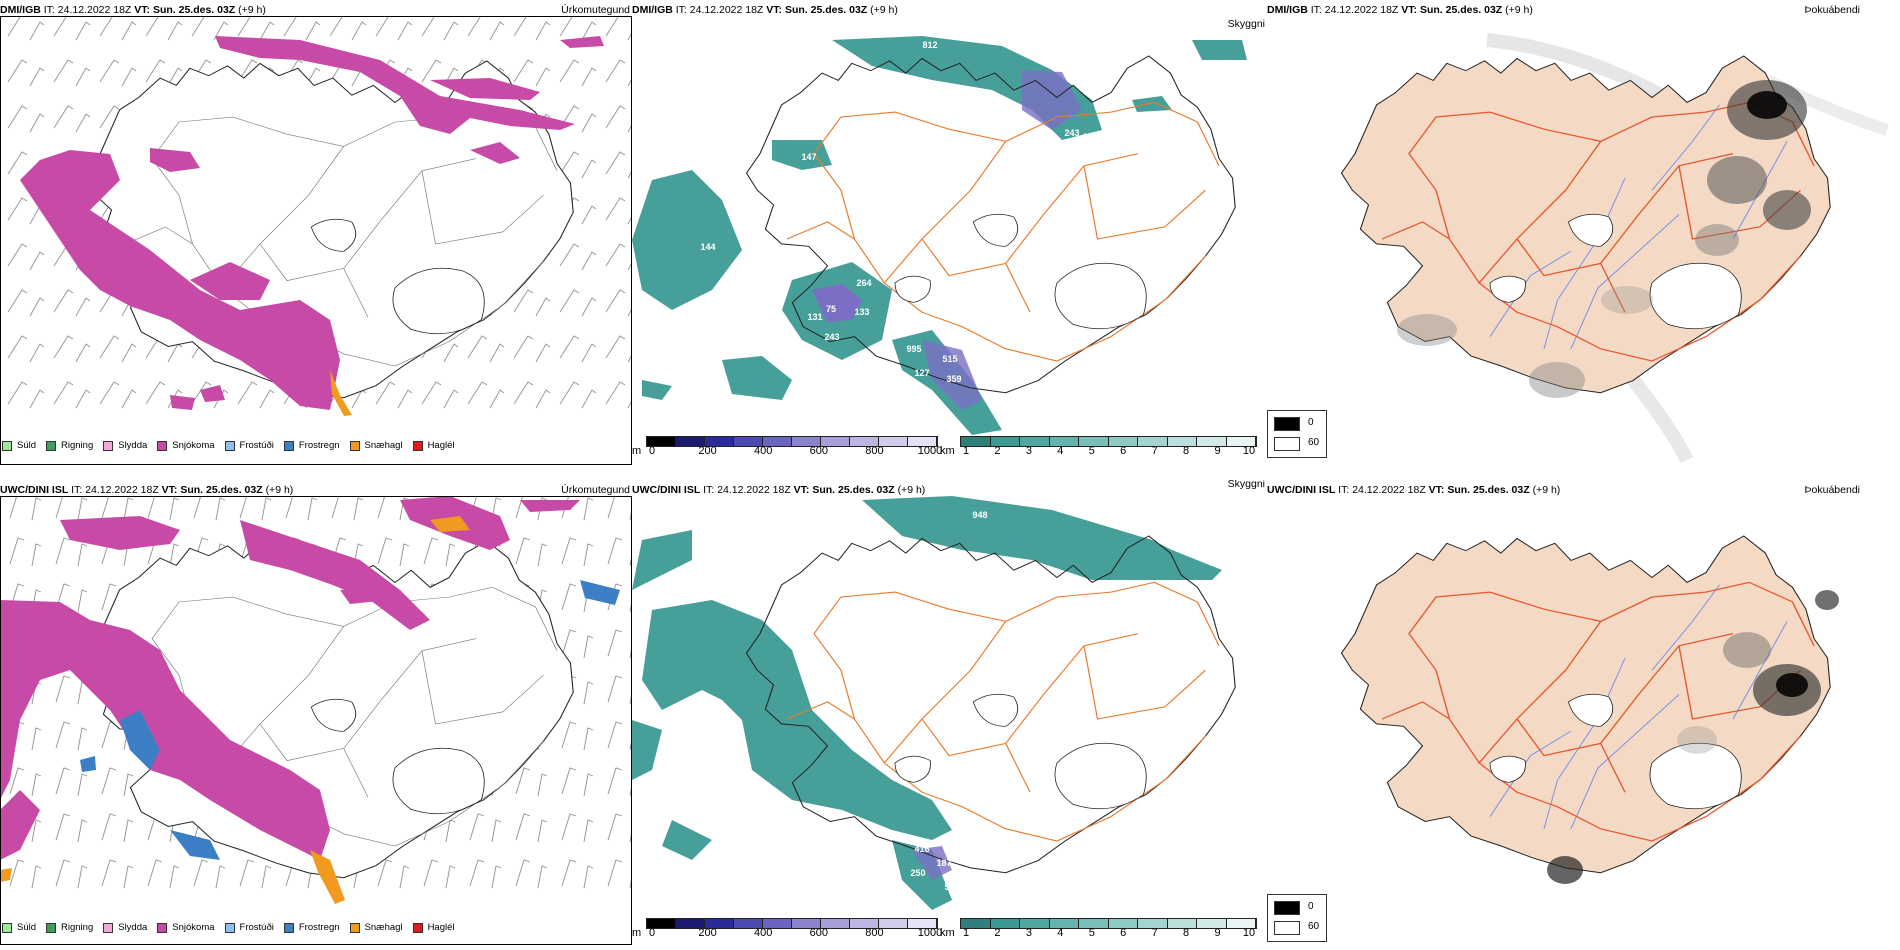 The height and width of the screenshot is (950, 1900). I want to click on snow-pellet-areas, so click(235, 710).